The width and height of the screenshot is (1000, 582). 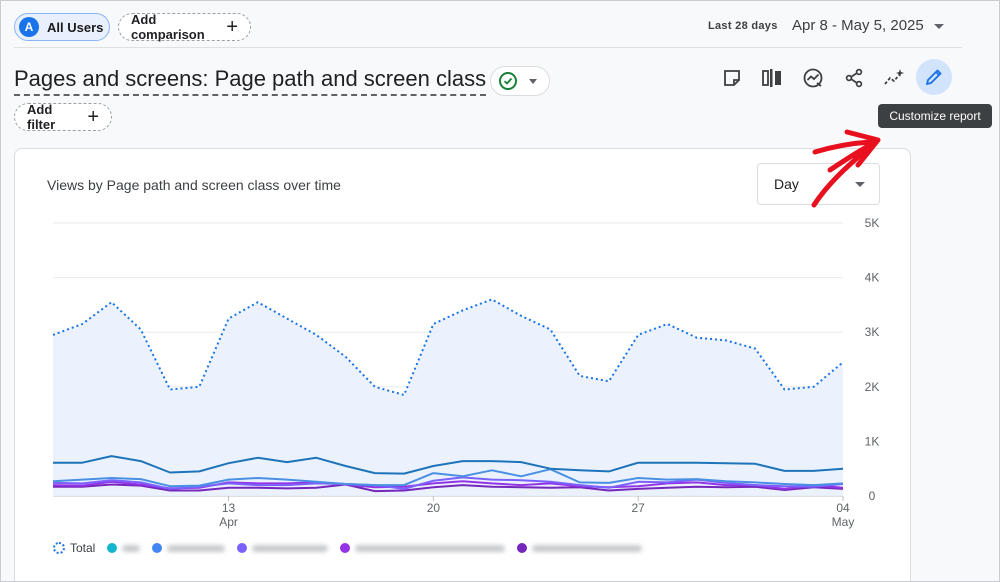 What do you see at coordinates (872, 278) in the screenshot?
I see `y-tick-label: 4K` at bounding box center [872, 278].